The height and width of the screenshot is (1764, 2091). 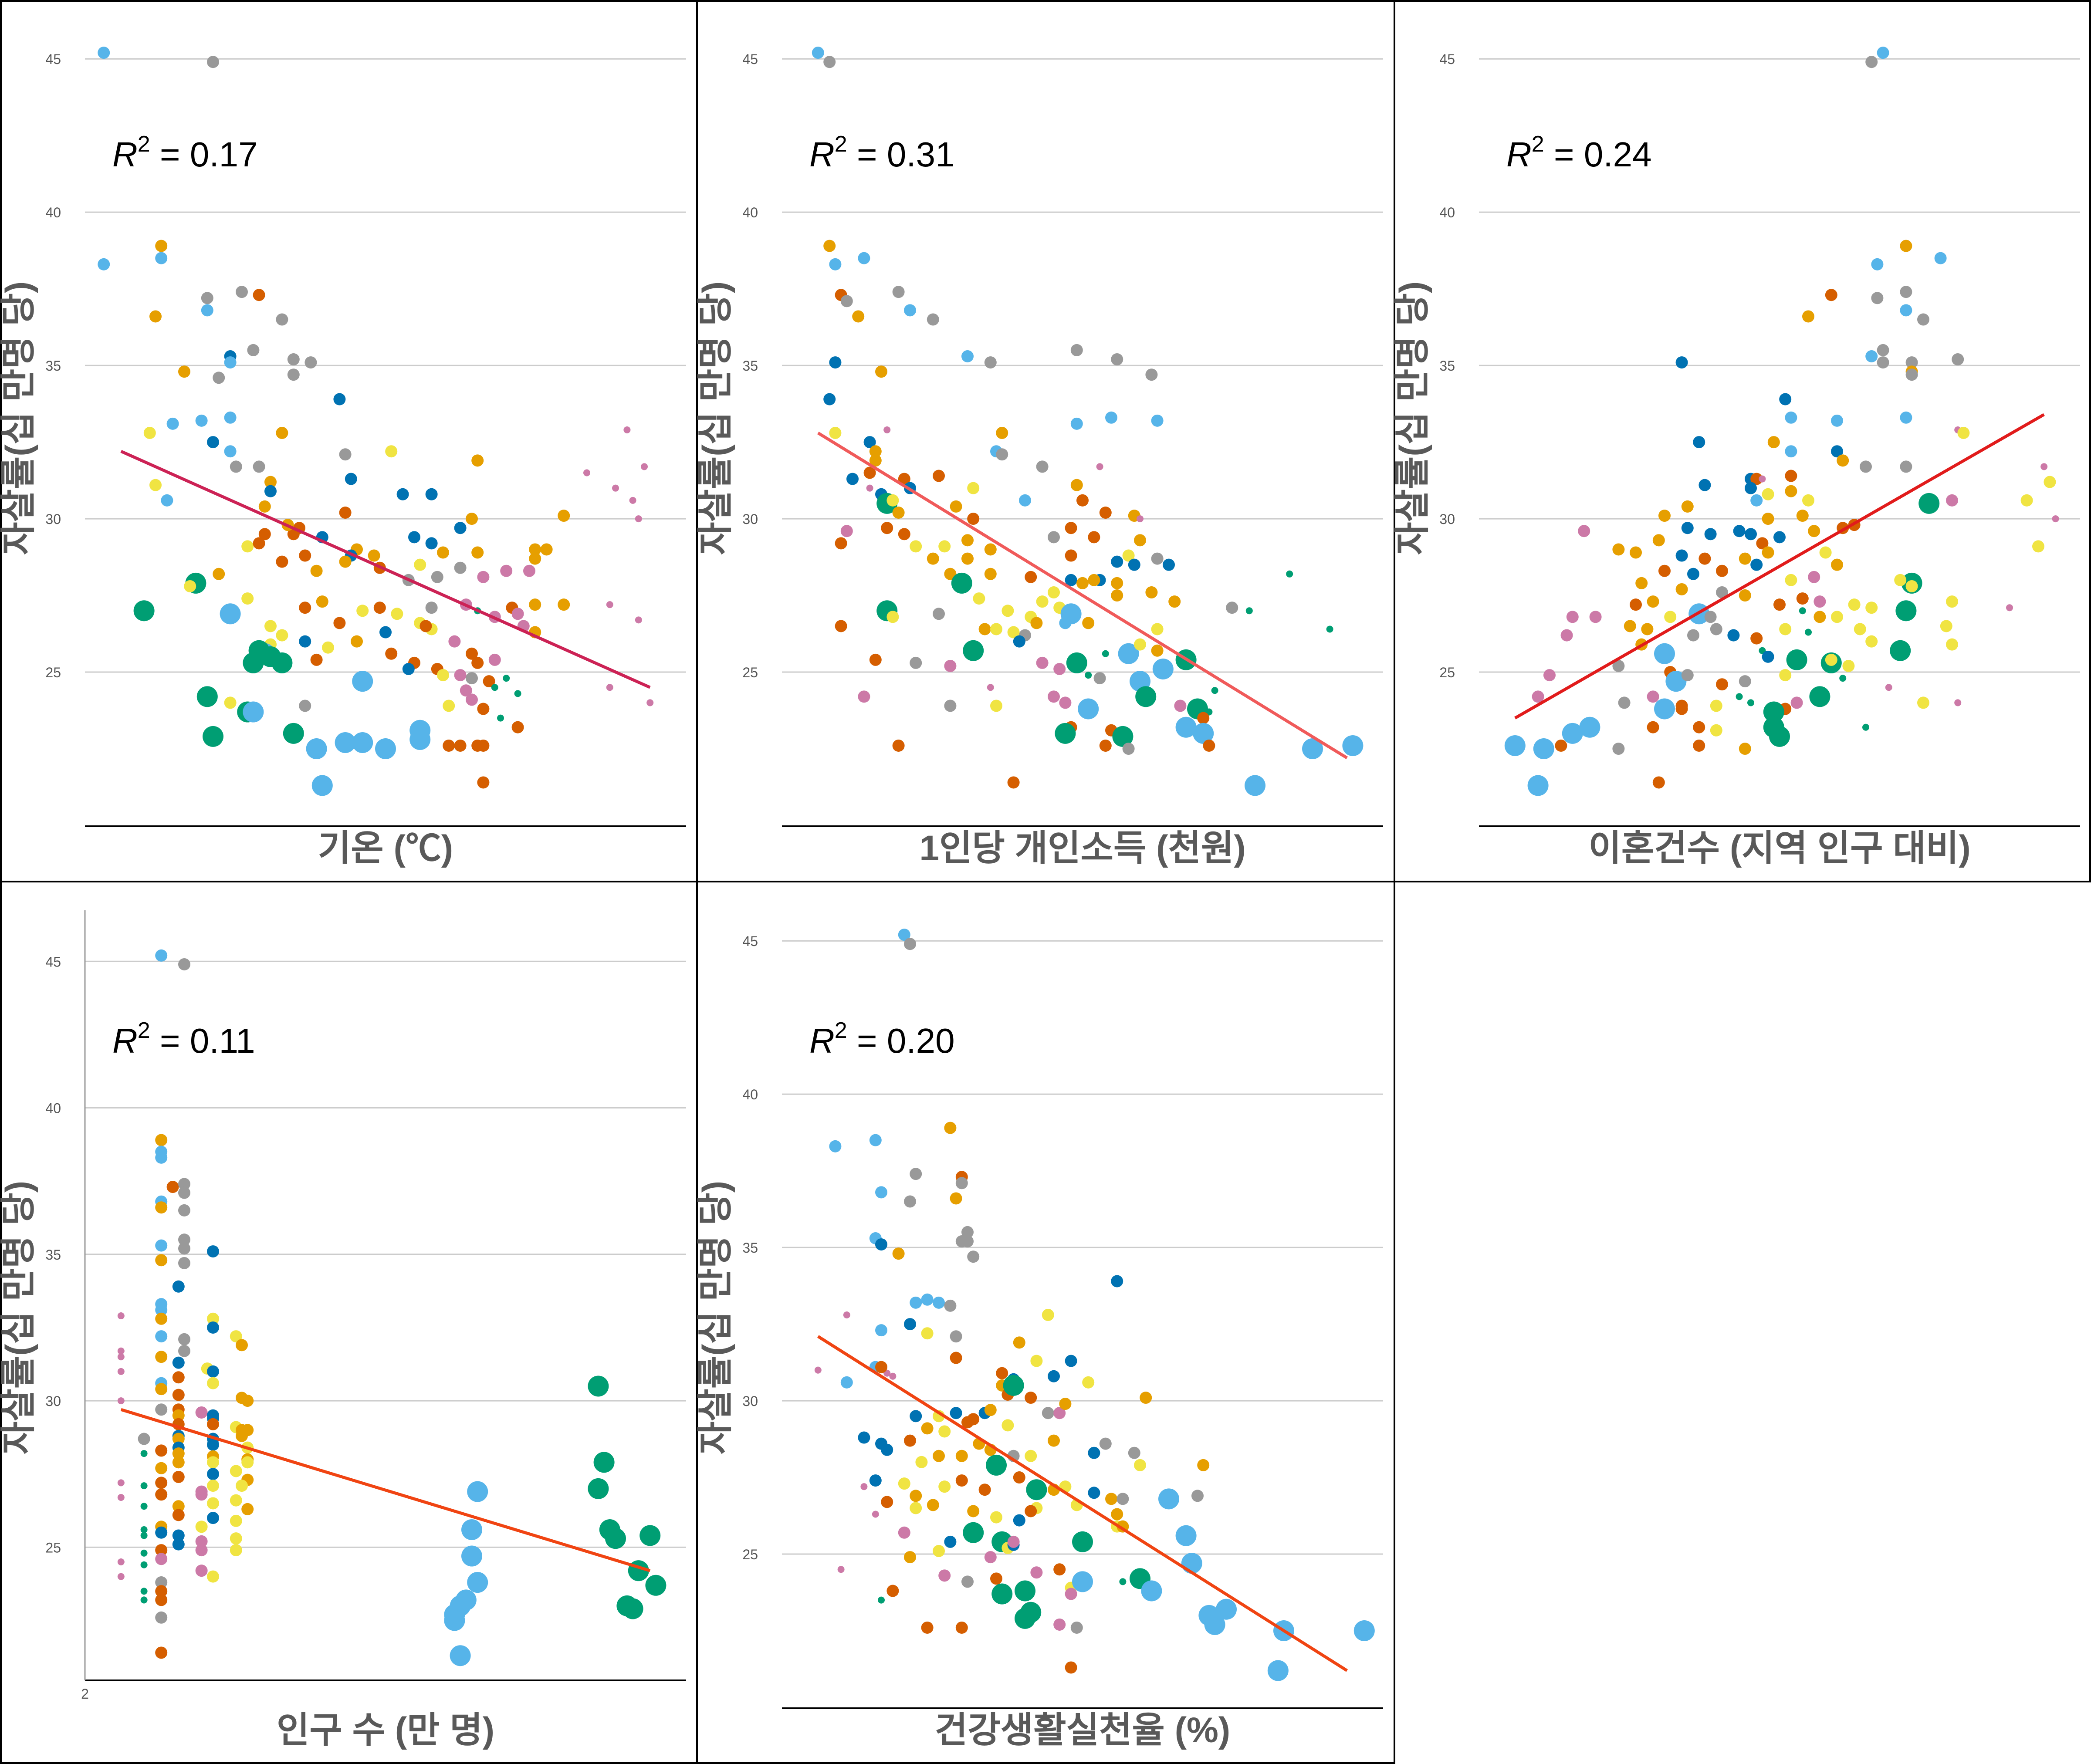 I want to click on y-axis-title: 자살률(십 만명 당), so click(x=19, y=418).